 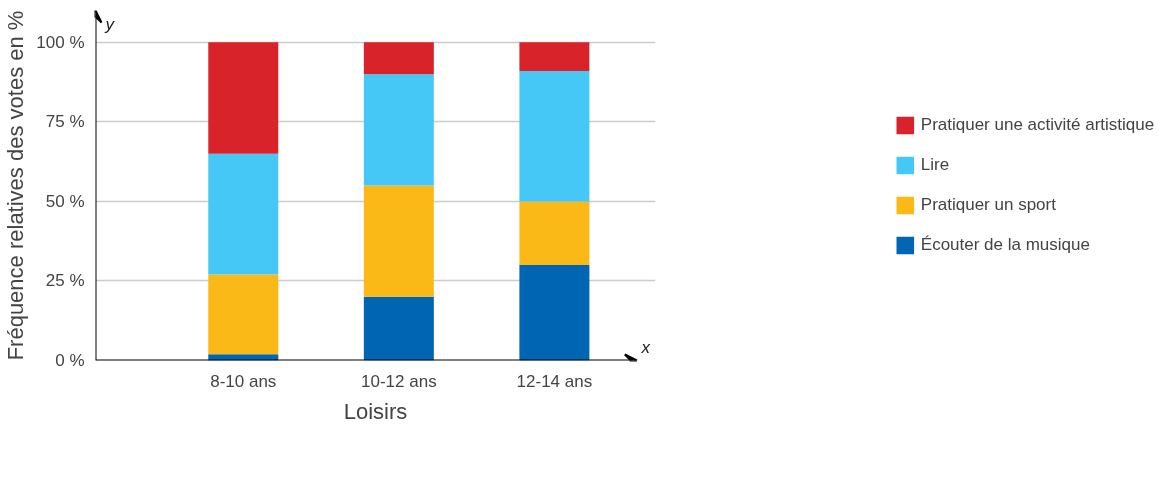 What do you see at coordinates (65, 122) in the screenshot?
I see `y-tick-label: 75 %` at bounding box center [65, 122].